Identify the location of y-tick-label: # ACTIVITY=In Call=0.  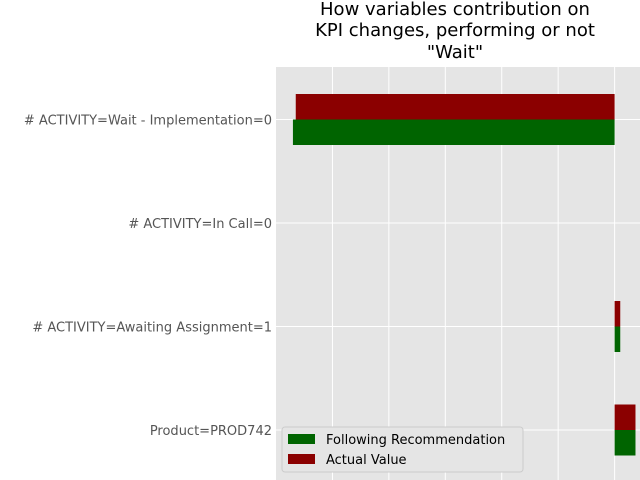
(200, 224).